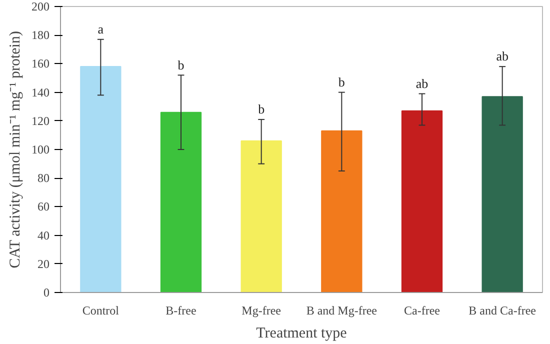 The image size is (550, 344). Describe the element at coordinates (101, 29) in the screenshot. I see `annotation: a` at that location.